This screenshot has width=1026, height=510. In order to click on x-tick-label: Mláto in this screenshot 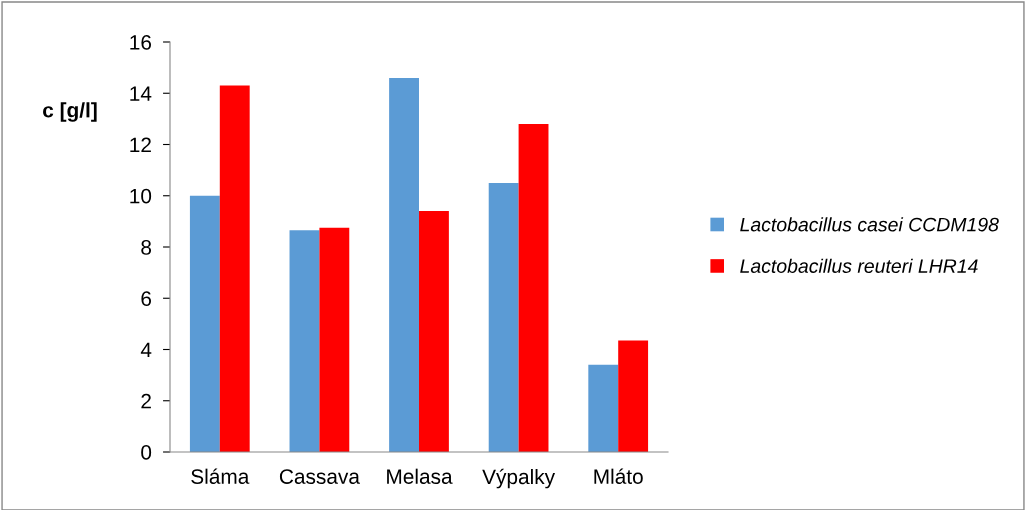, I will do `click(618, 476)`.